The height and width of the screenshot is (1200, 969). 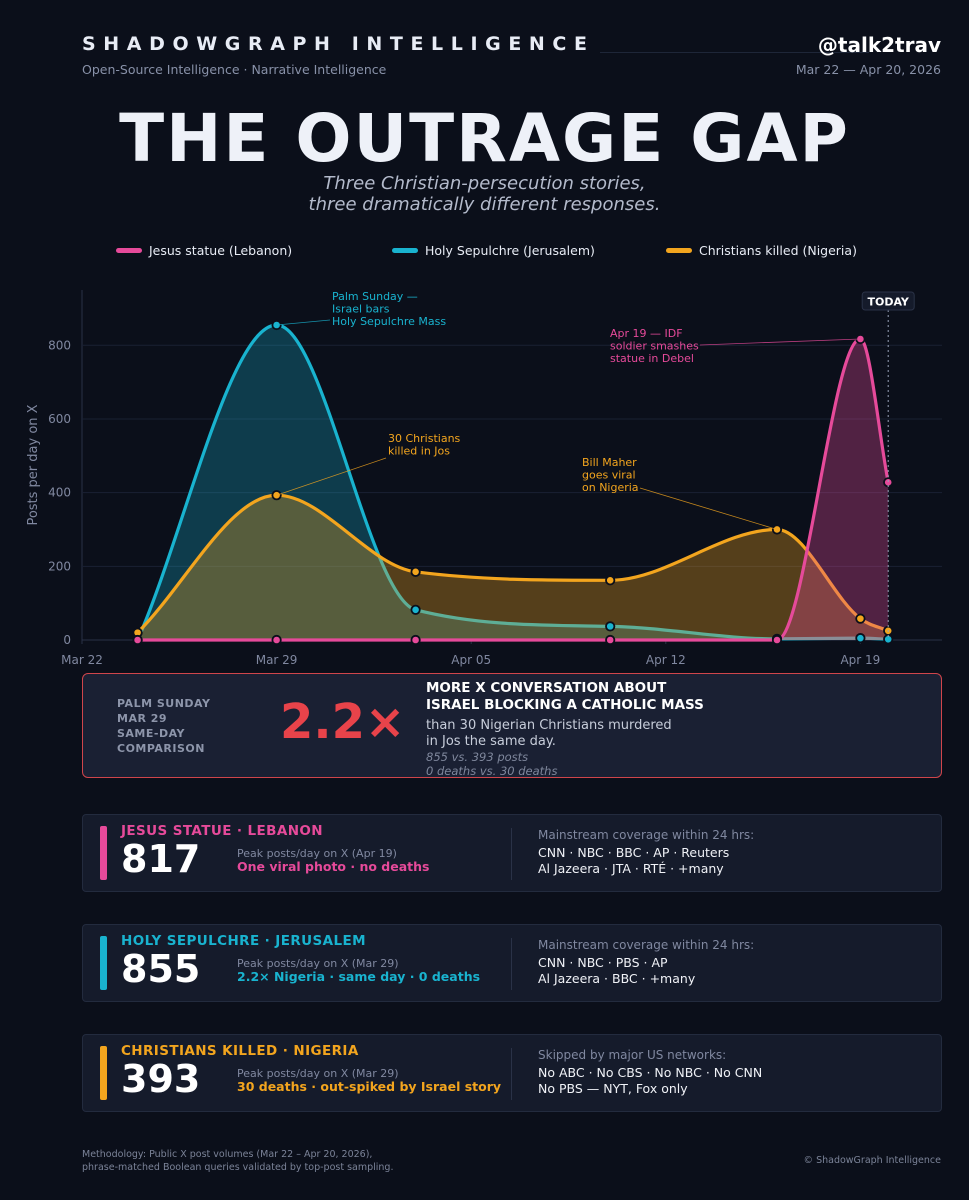 I want to click on legend-swatch-sepulchre, so click(x=405, y=250).